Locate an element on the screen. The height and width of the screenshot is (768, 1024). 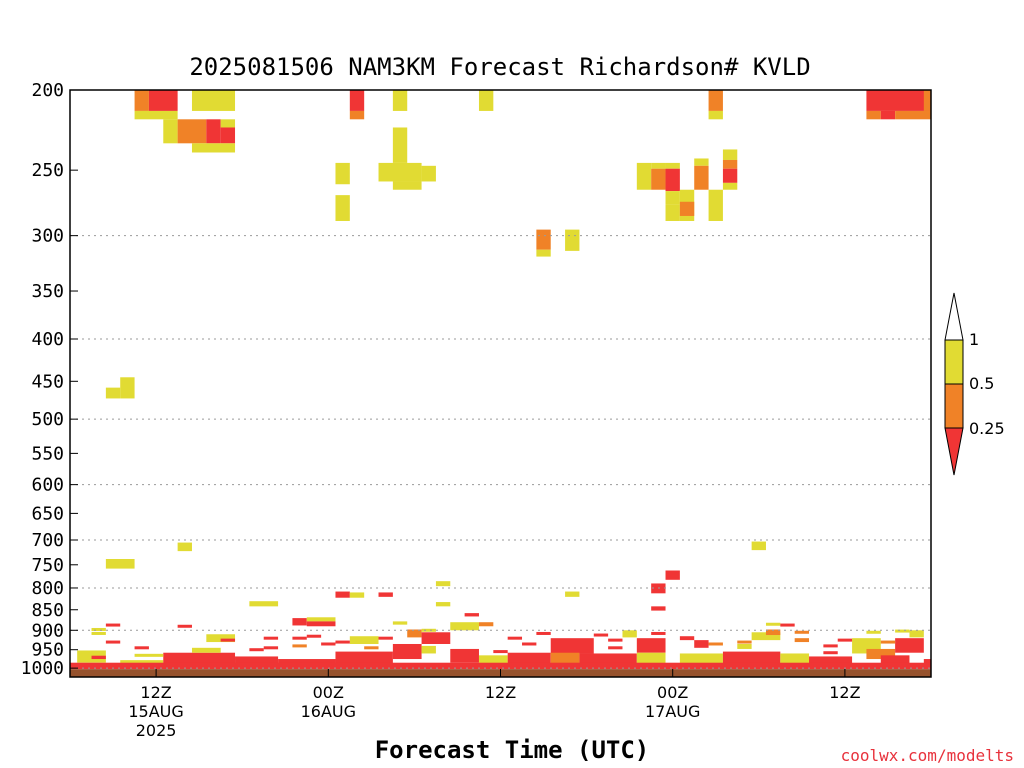
credit-link: coolwx.com/modelts is located at coordinates (927, 755).